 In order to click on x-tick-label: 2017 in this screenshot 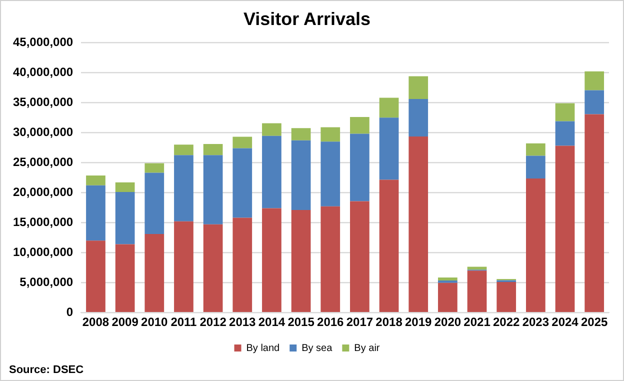, I will do `click(360, 322)`.